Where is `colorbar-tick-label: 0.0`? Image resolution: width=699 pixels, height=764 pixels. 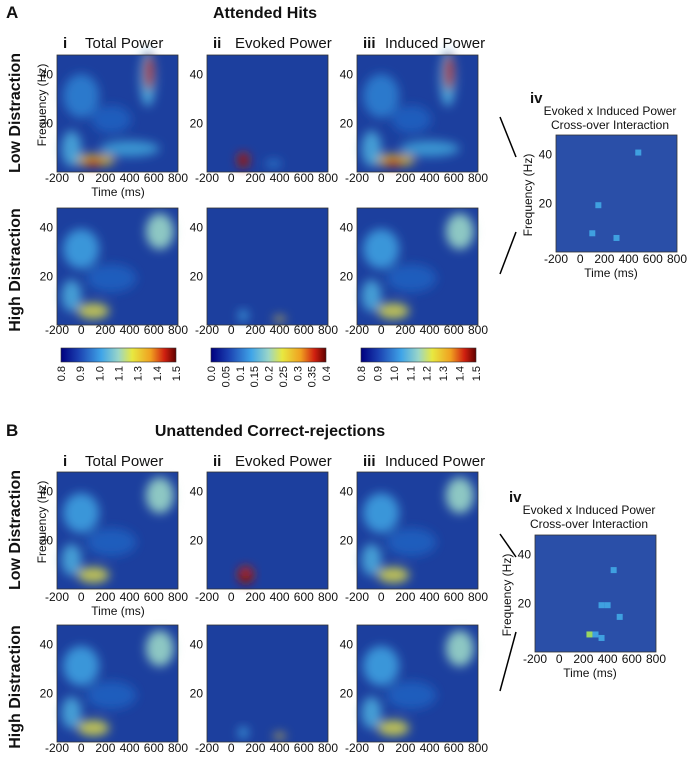
colorbar-tick-label: 0.0 is located at coordinates (212, 373).